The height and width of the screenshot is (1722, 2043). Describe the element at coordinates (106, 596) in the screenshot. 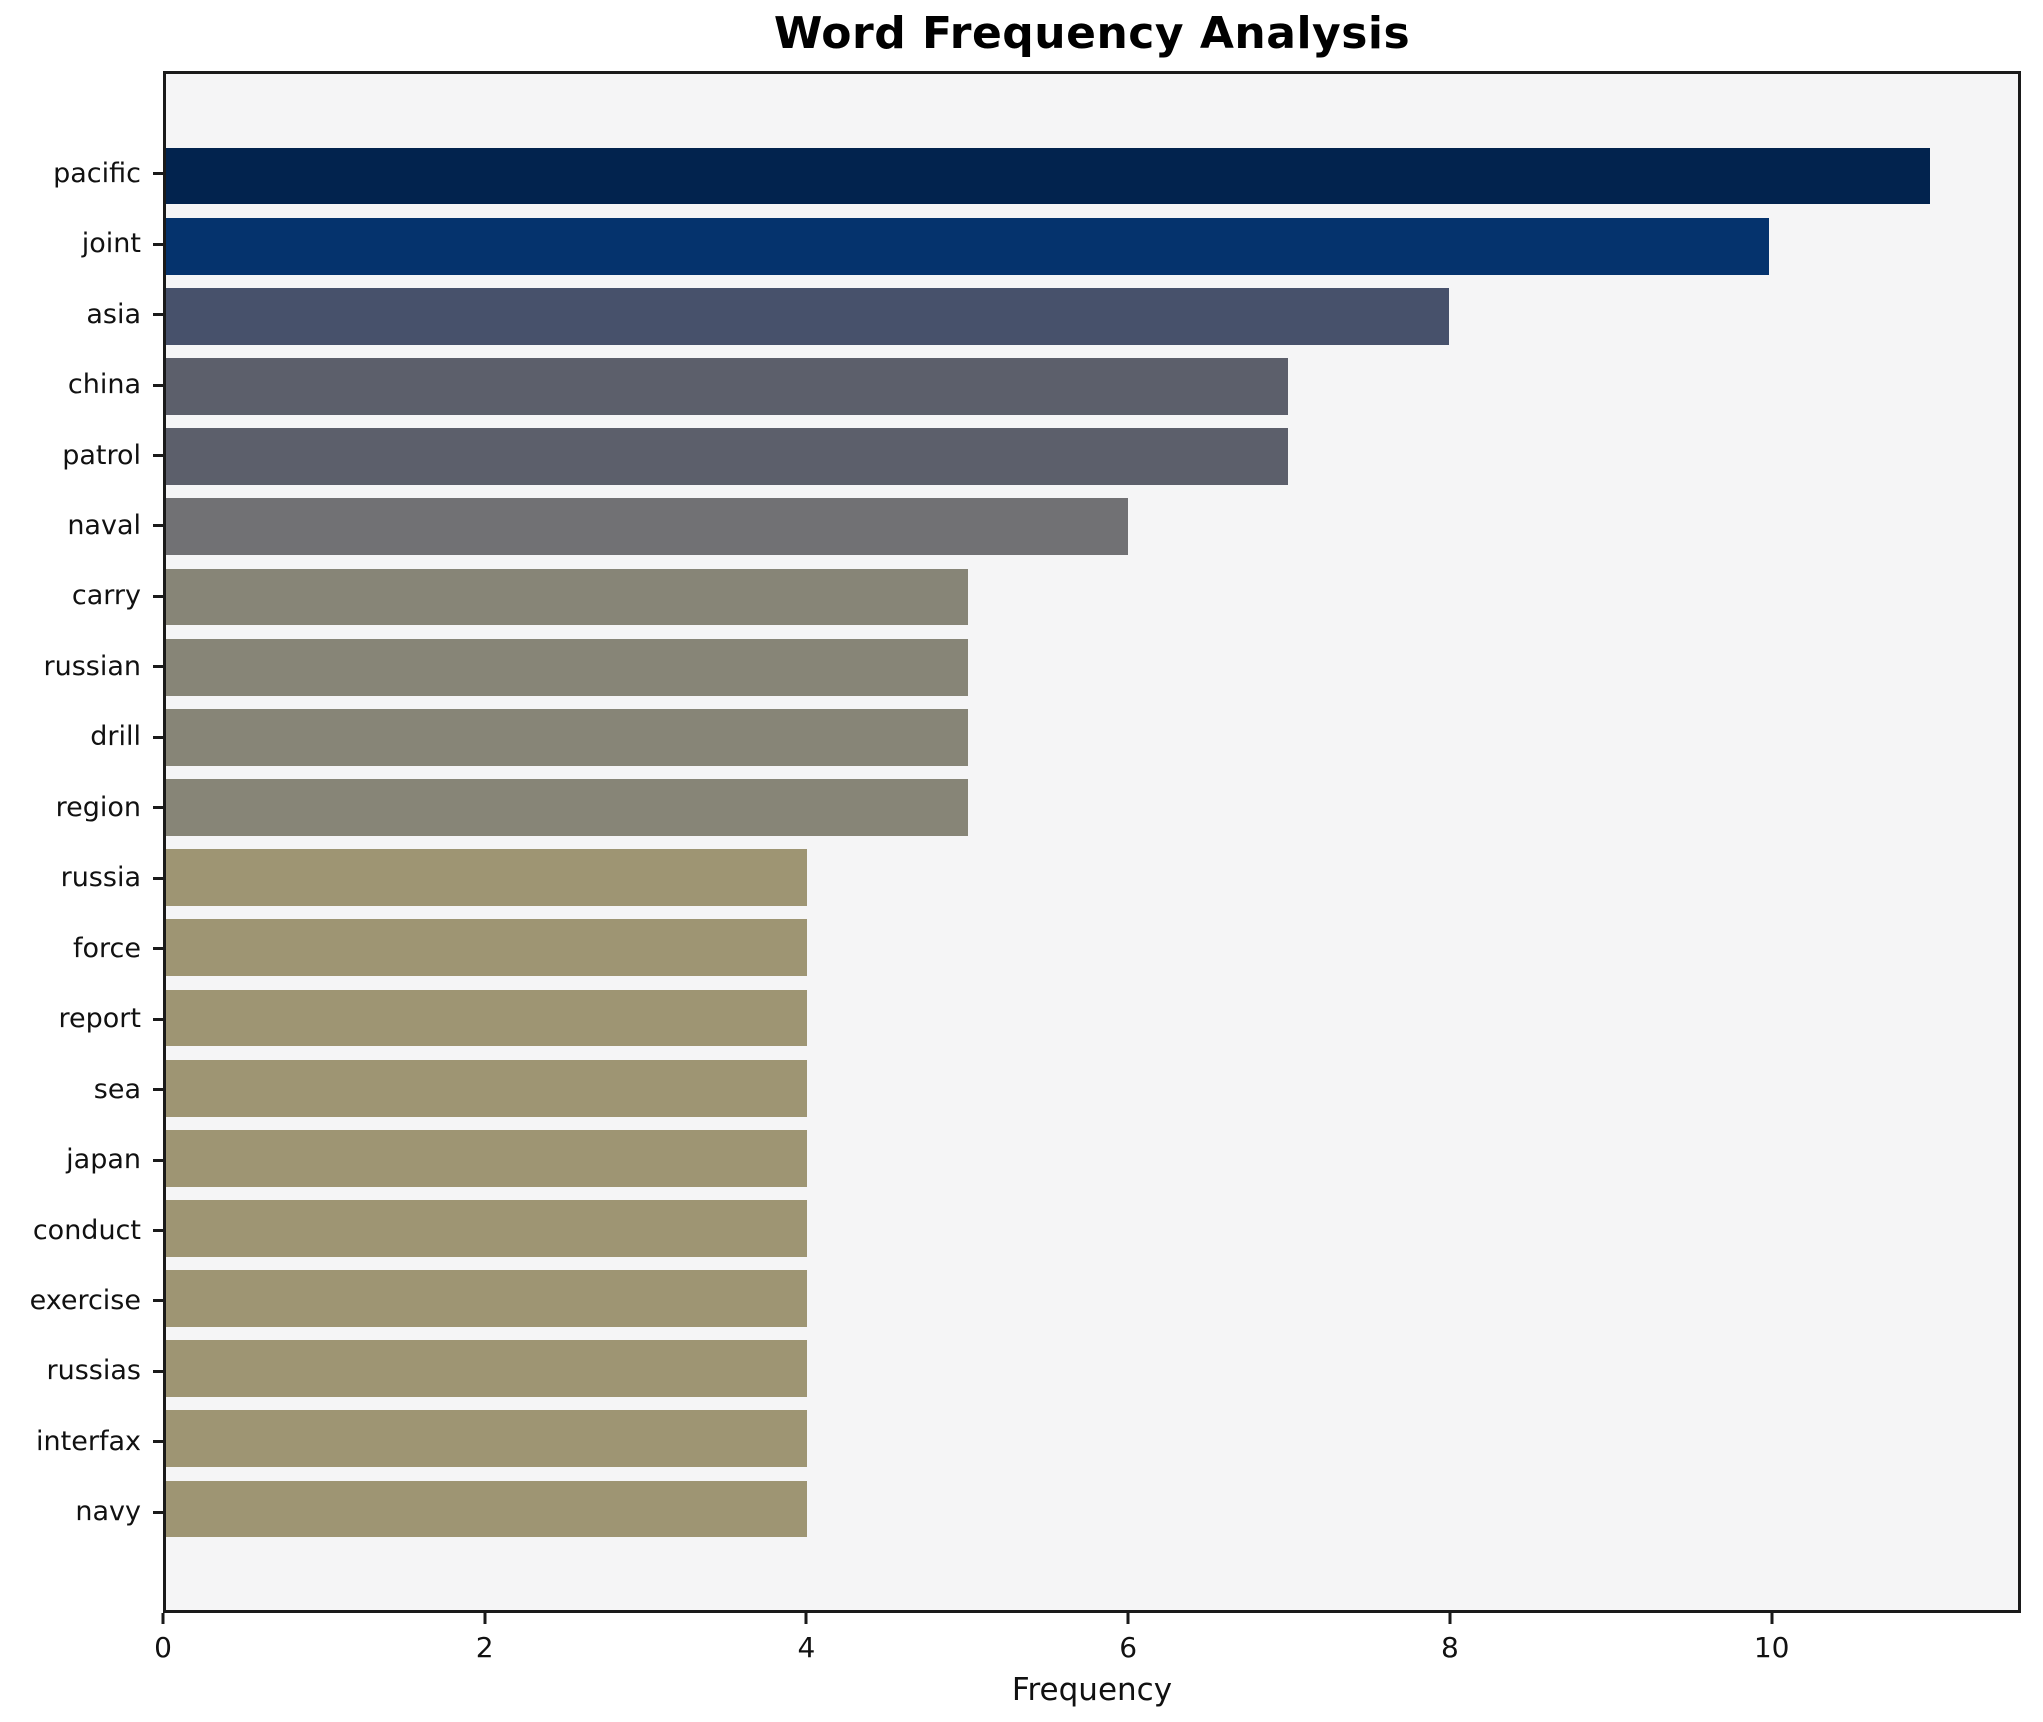

I see `y-axis-label-carry: carry` at that location.